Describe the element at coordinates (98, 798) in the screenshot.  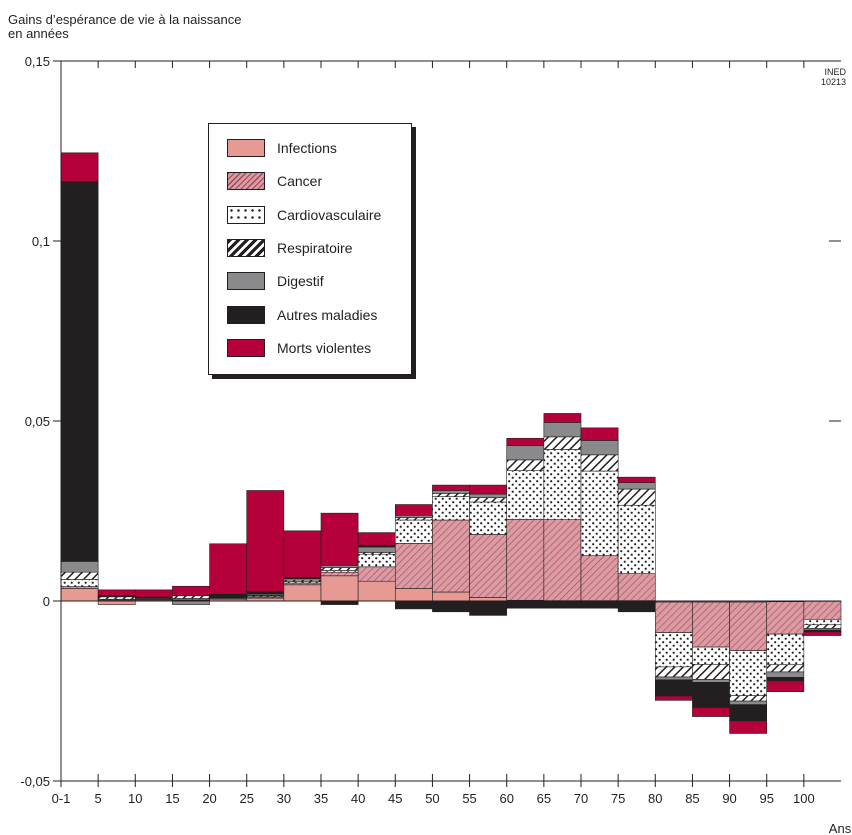
I see `x-tick-label-5: 5` at that location.